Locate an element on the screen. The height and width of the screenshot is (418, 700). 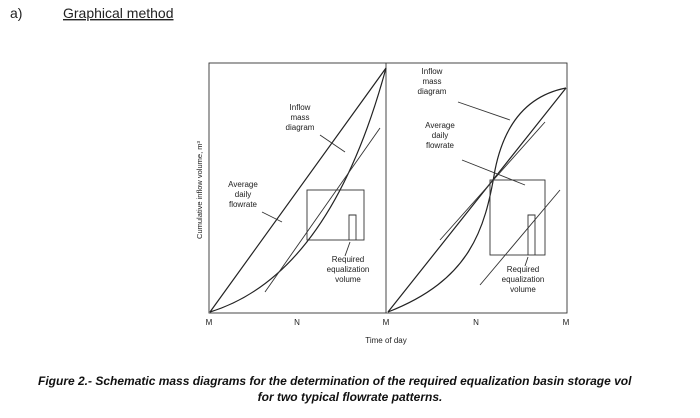
heading-marker: a) is located at coordinates (16, 13).